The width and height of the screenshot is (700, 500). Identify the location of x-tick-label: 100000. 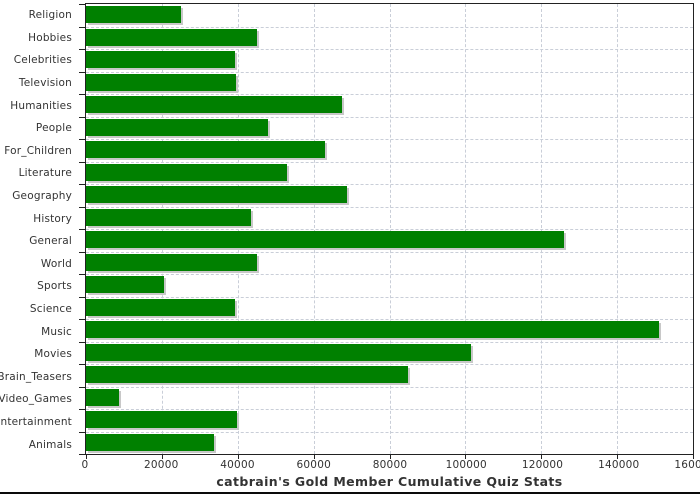
(466, 465).